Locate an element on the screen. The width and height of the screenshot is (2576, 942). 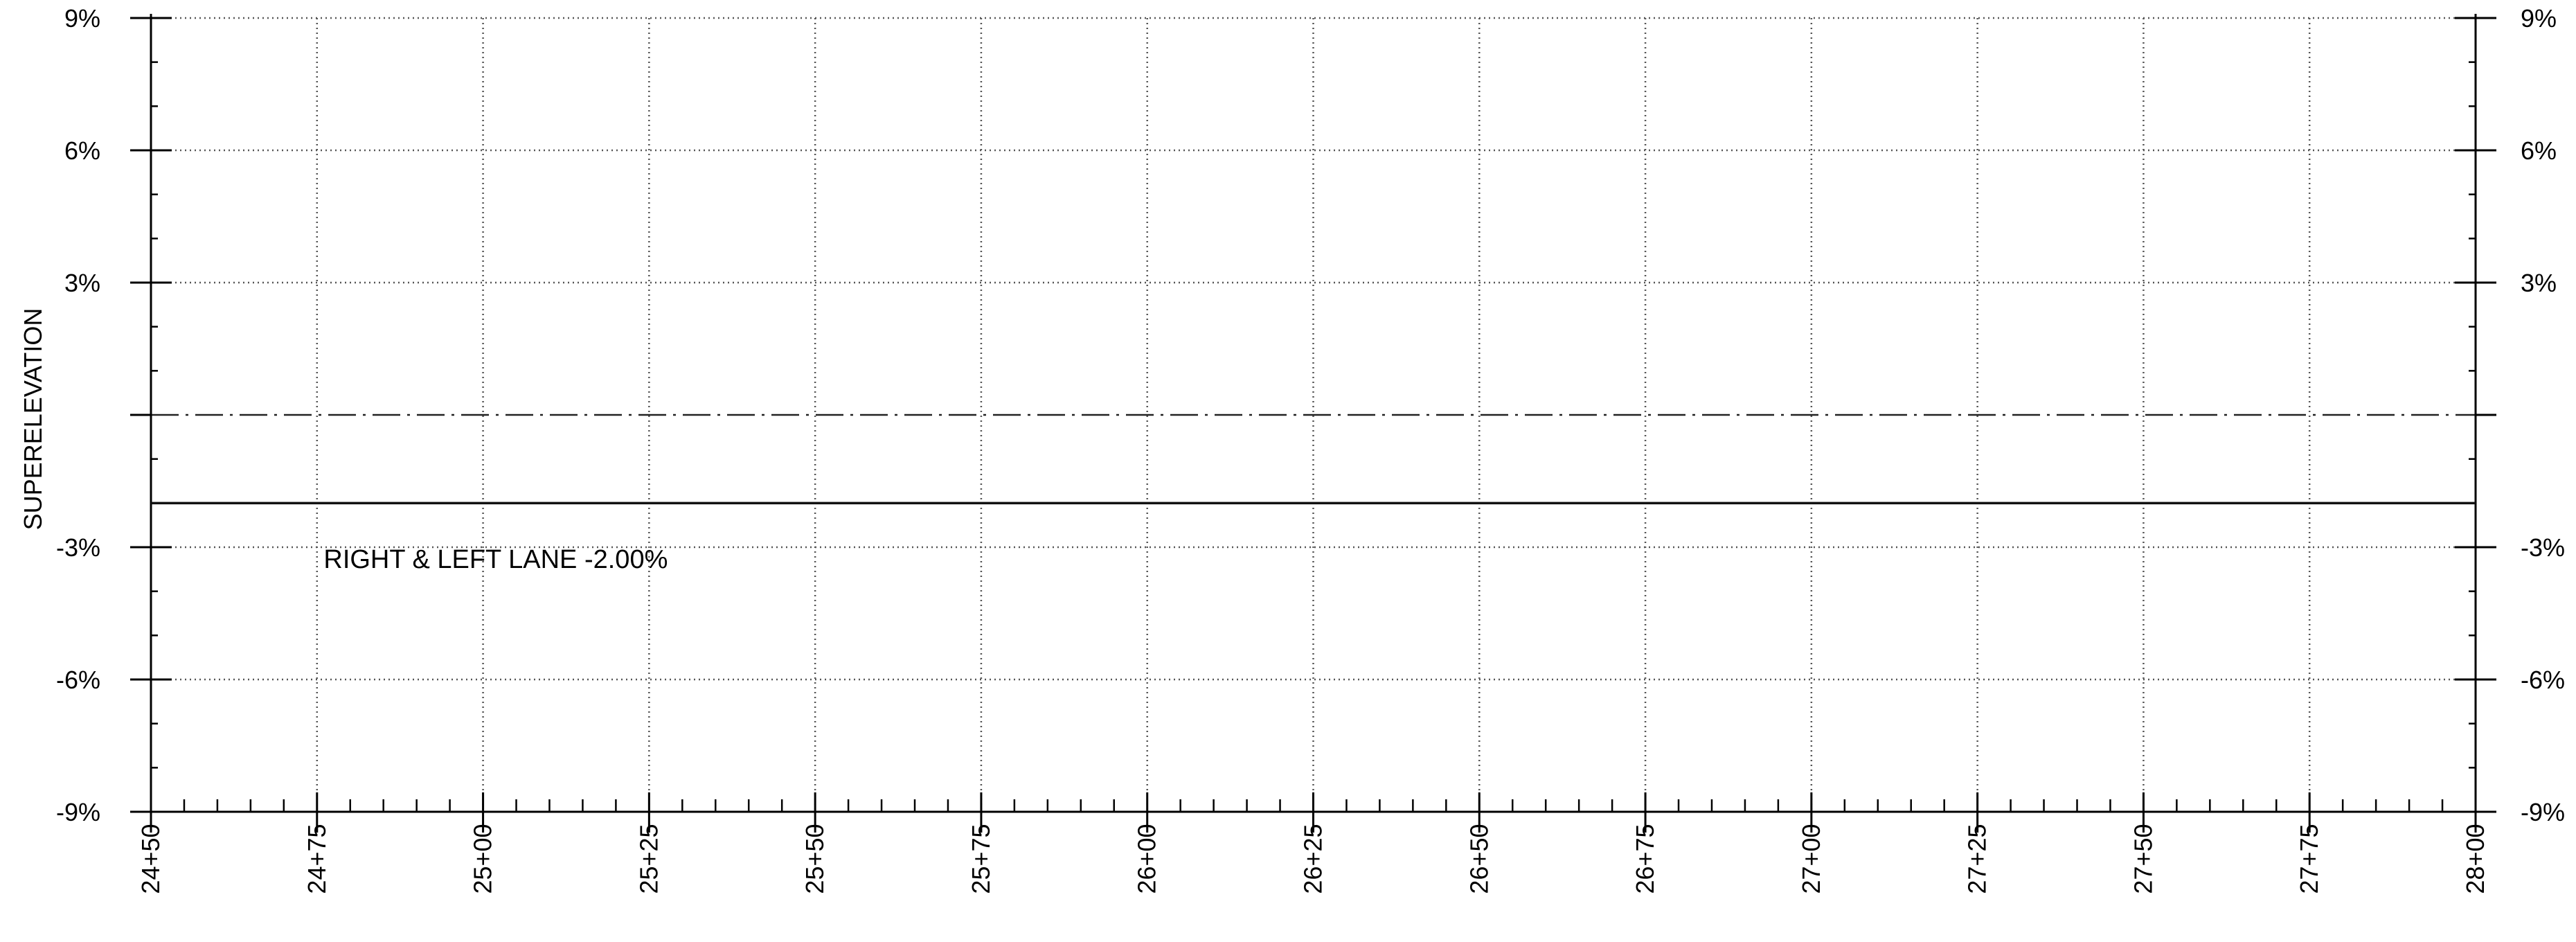
y-tick-label-left: -9% is located at coordinates (78, 812).